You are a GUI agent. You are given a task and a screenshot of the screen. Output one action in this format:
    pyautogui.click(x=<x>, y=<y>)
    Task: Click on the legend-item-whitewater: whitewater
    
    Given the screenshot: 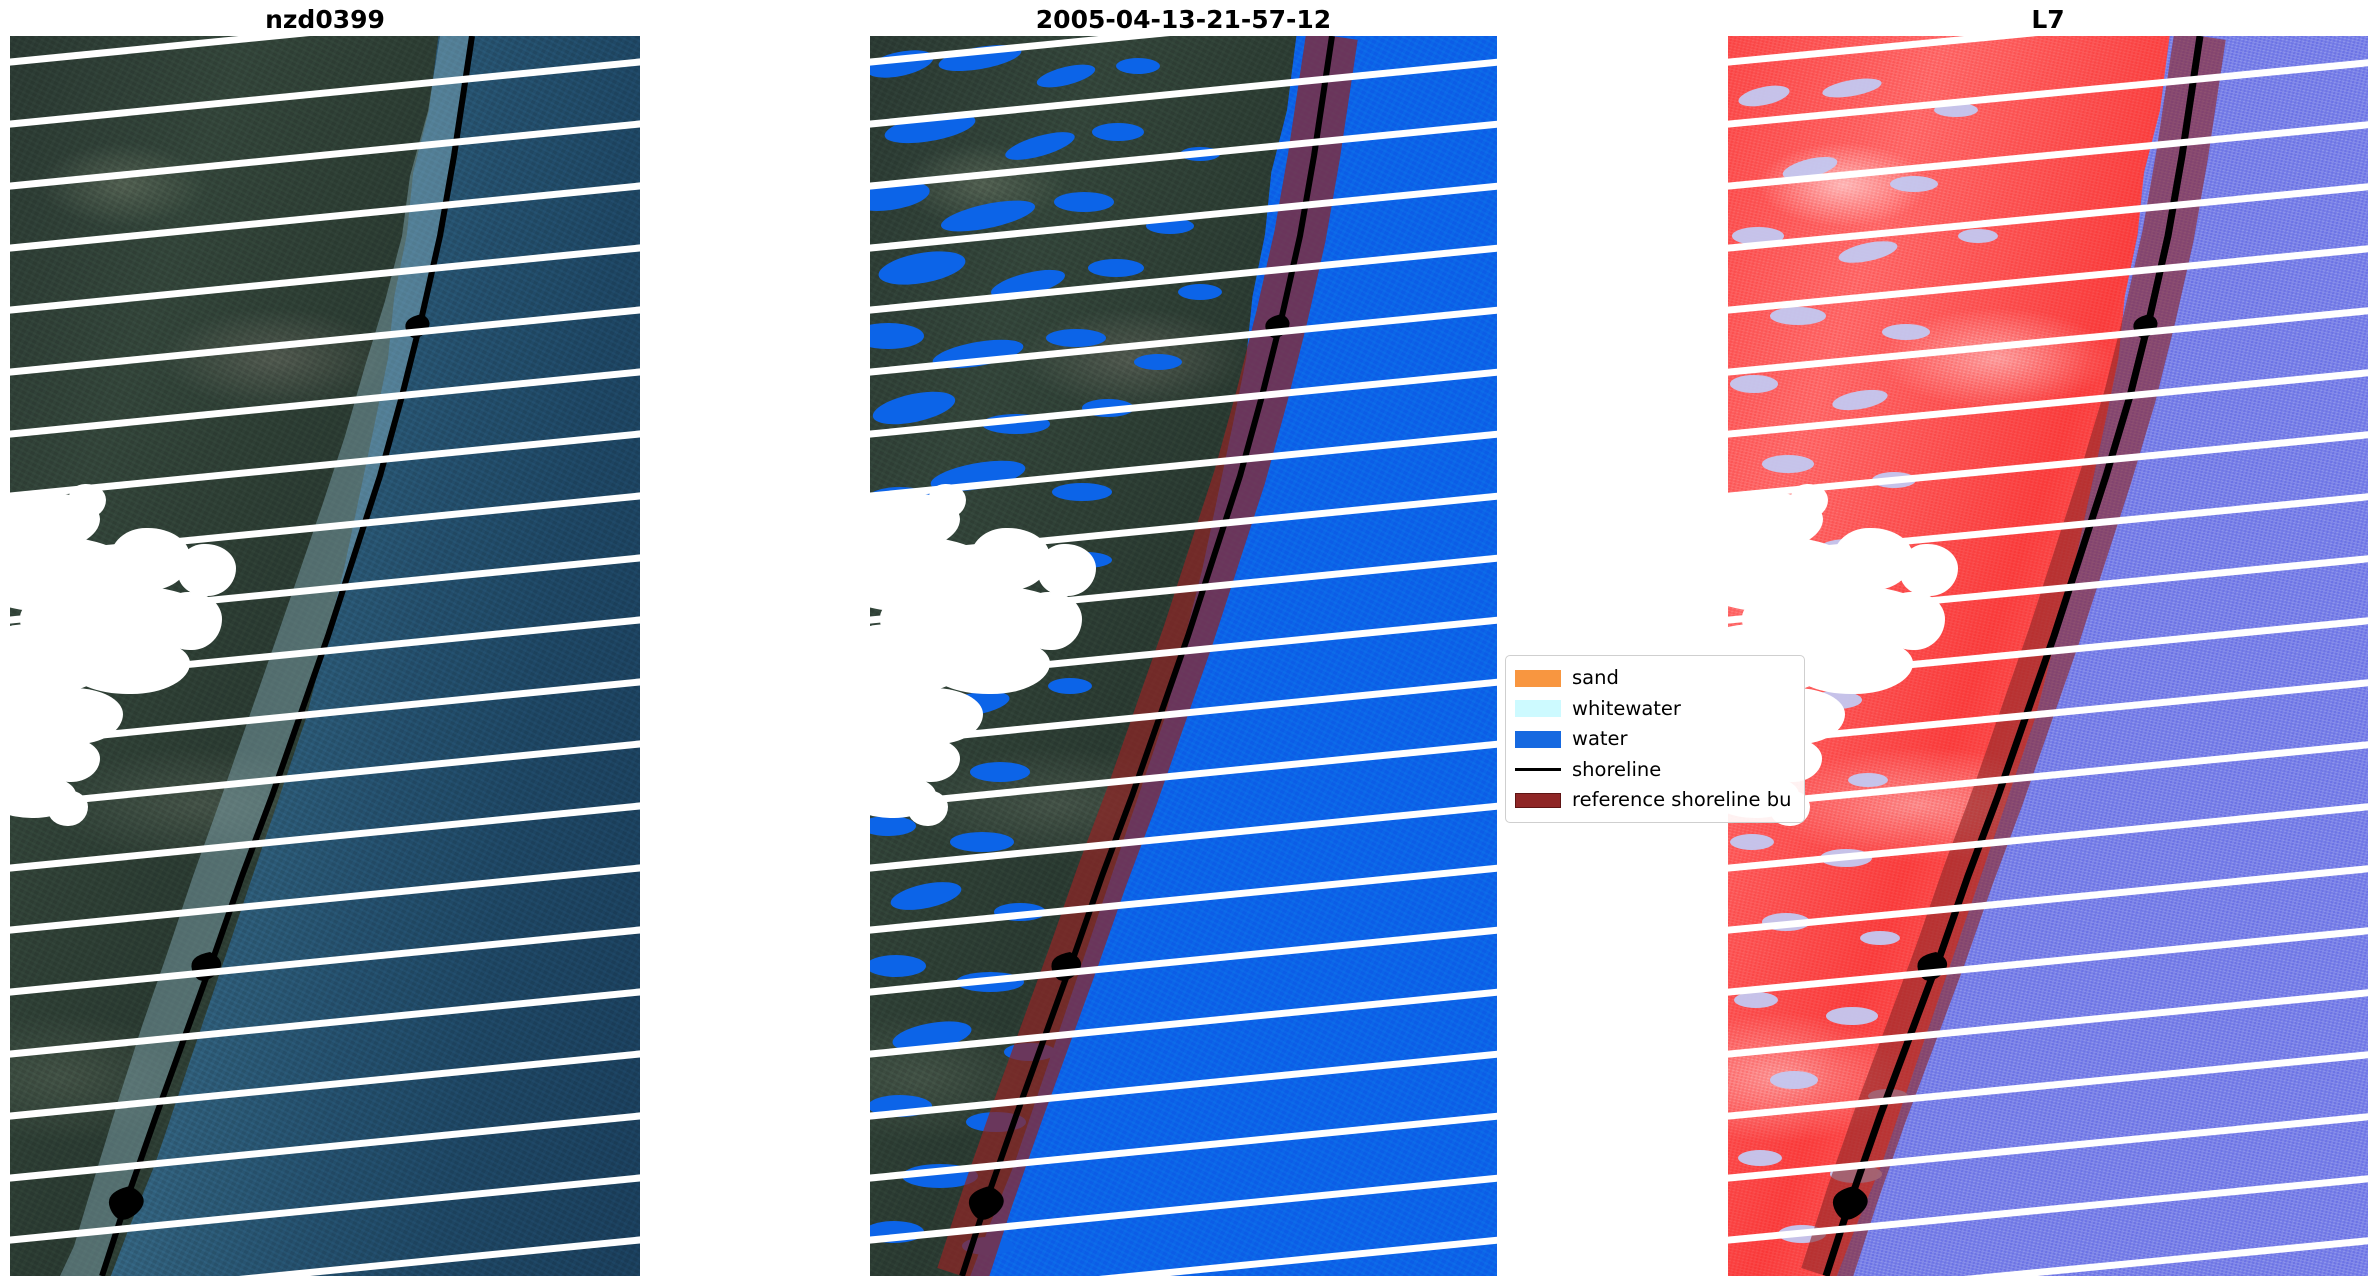 What is the action you would take?
    pyautogui.click(x=1654, y=708)
    